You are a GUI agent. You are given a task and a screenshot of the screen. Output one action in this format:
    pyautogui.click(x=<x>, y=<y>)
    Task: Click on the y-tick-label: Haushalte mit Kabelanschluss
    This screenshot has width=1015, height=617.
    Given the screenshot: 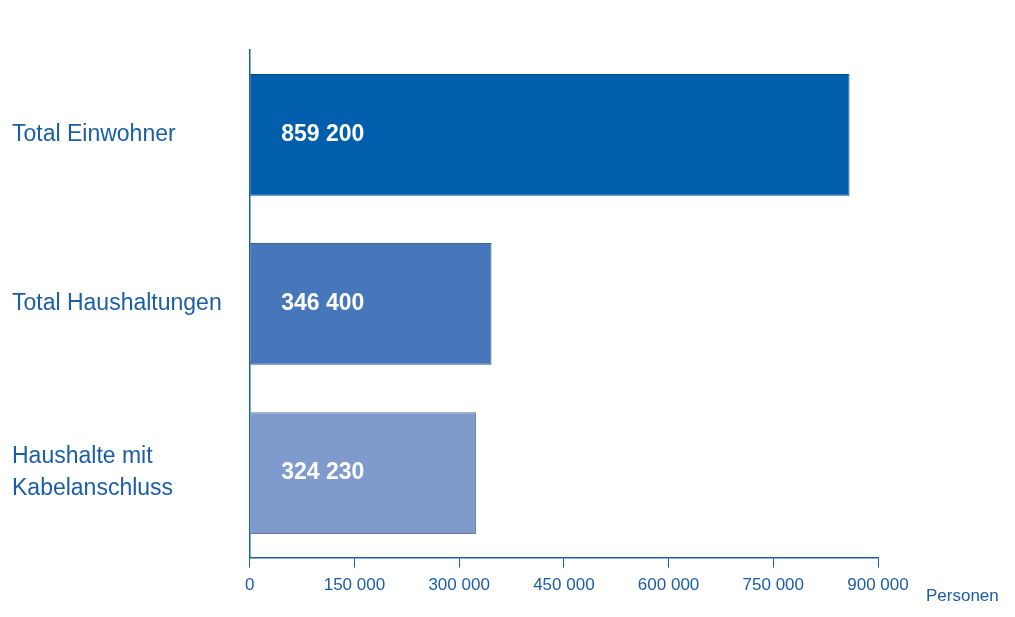 What is the action you would take?
    pyautogui.click(x=93, y=471)
    